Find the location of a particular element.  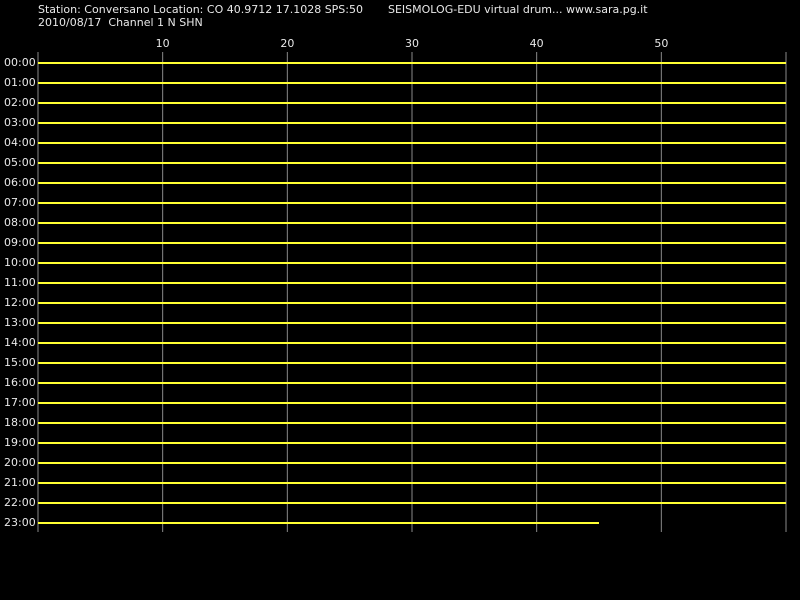

row-label: 06:00 is located at coordinates (20, 182).